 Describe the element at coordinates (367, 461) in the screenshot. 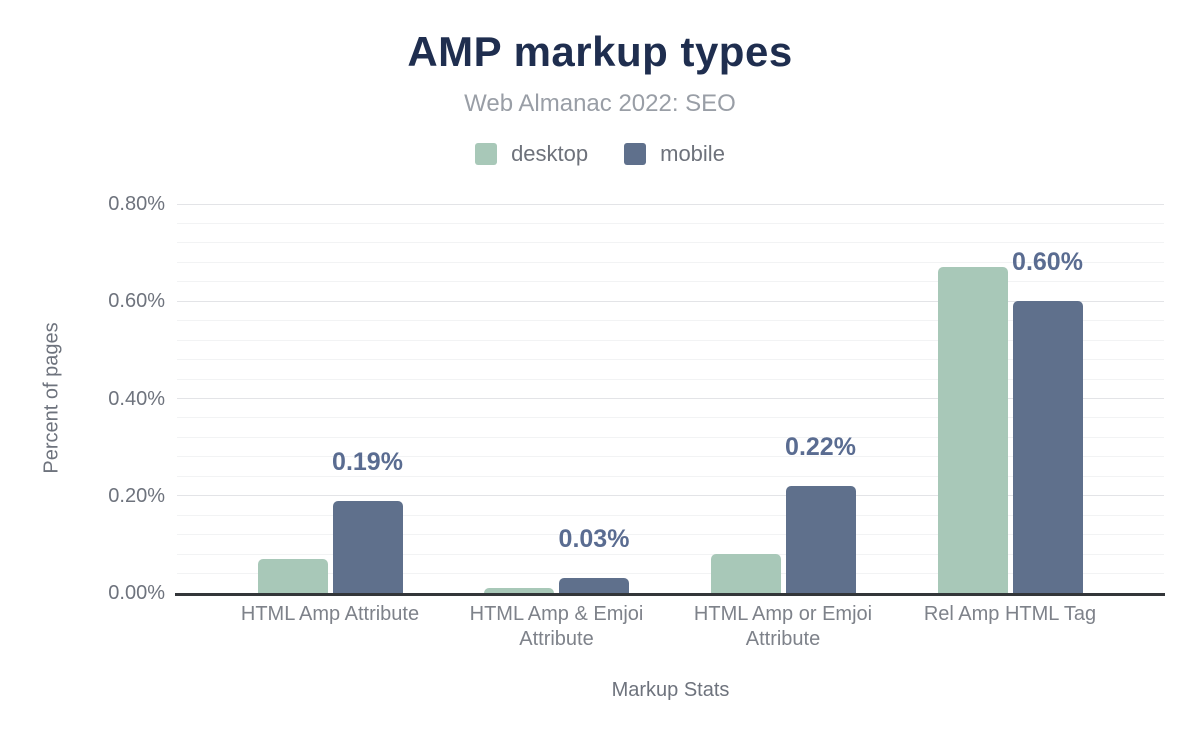

I see `data-label: 0.19%` at that location.